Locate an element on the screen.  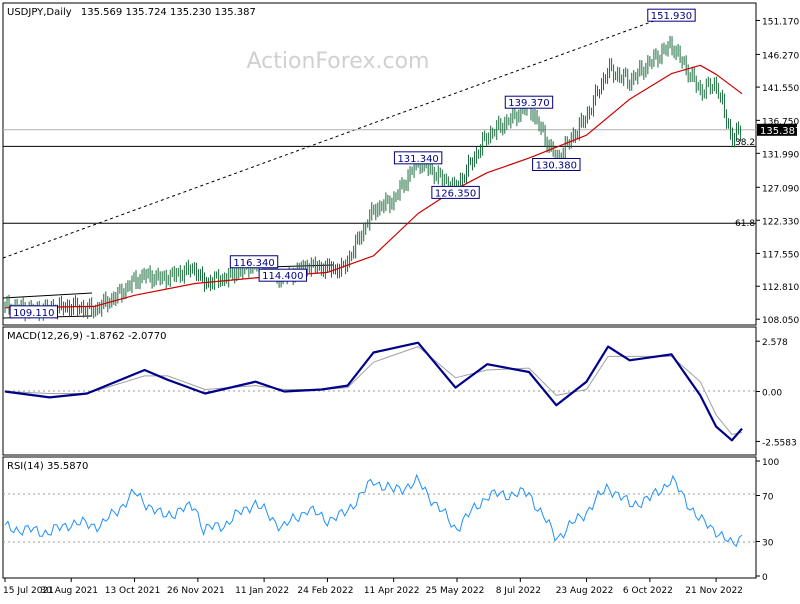
macd-y-tick: -2.5583 is located at coordinates (779, 443).